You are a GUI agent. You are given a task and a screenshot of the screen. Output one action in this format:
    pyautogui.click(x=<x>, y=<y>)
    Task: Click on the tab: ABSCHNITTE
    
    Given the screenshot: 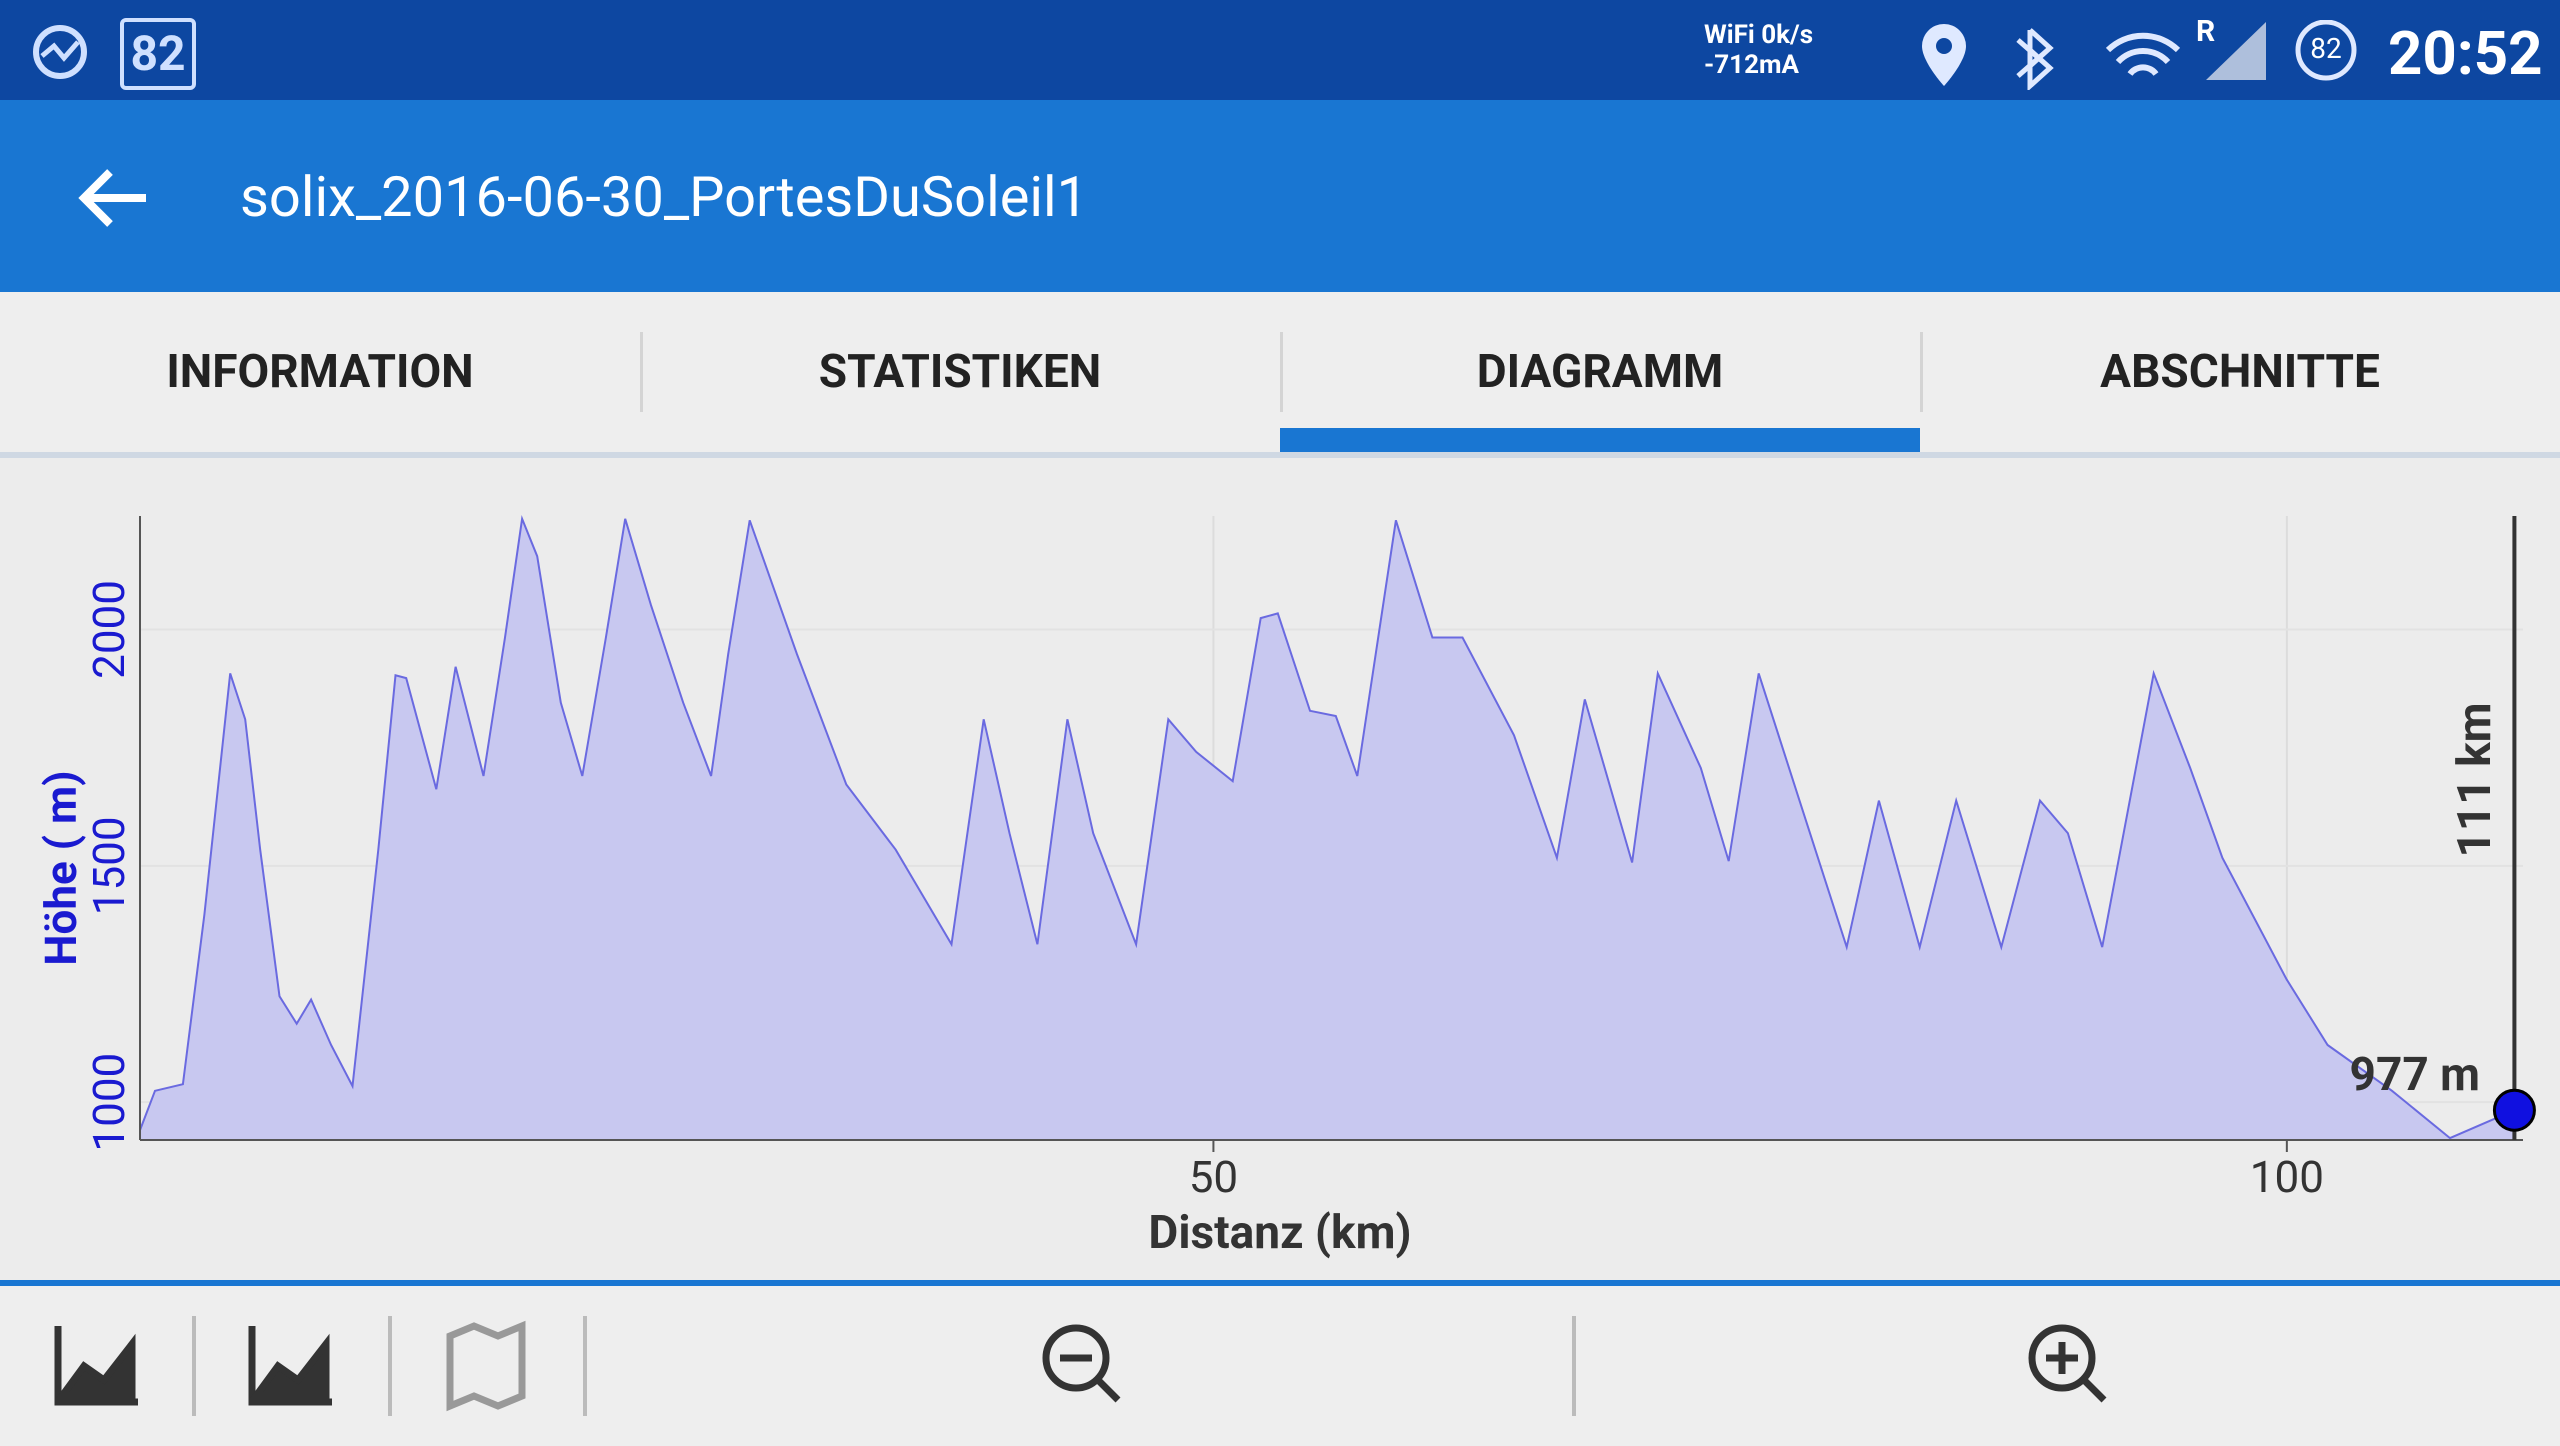 What is the action you would take?
    pyautogui.click(x=2240, y=372)
    